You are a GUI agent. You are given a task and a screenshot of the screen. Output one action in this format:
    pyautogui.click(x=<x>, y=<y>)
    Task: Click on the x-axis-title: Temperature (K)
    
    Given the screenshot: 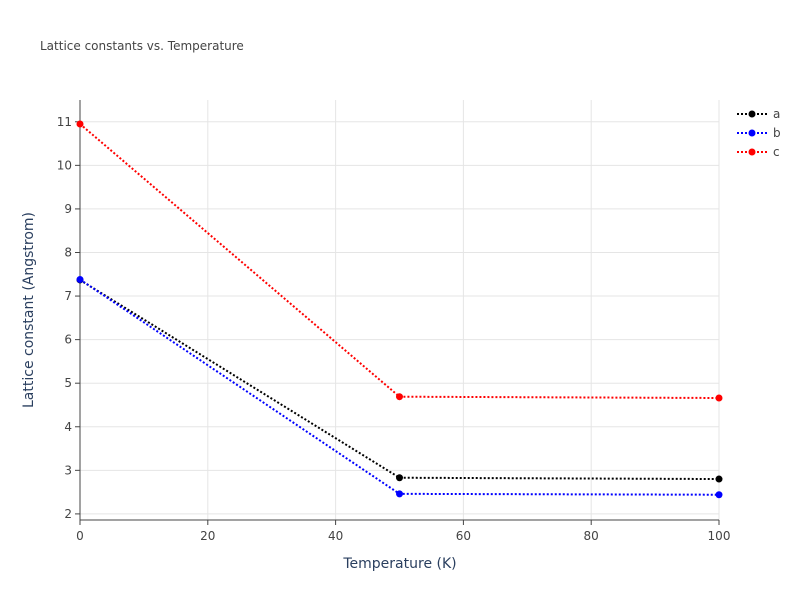 What is the action you would take?
    pyautogui.click(x=399, y=564)
    